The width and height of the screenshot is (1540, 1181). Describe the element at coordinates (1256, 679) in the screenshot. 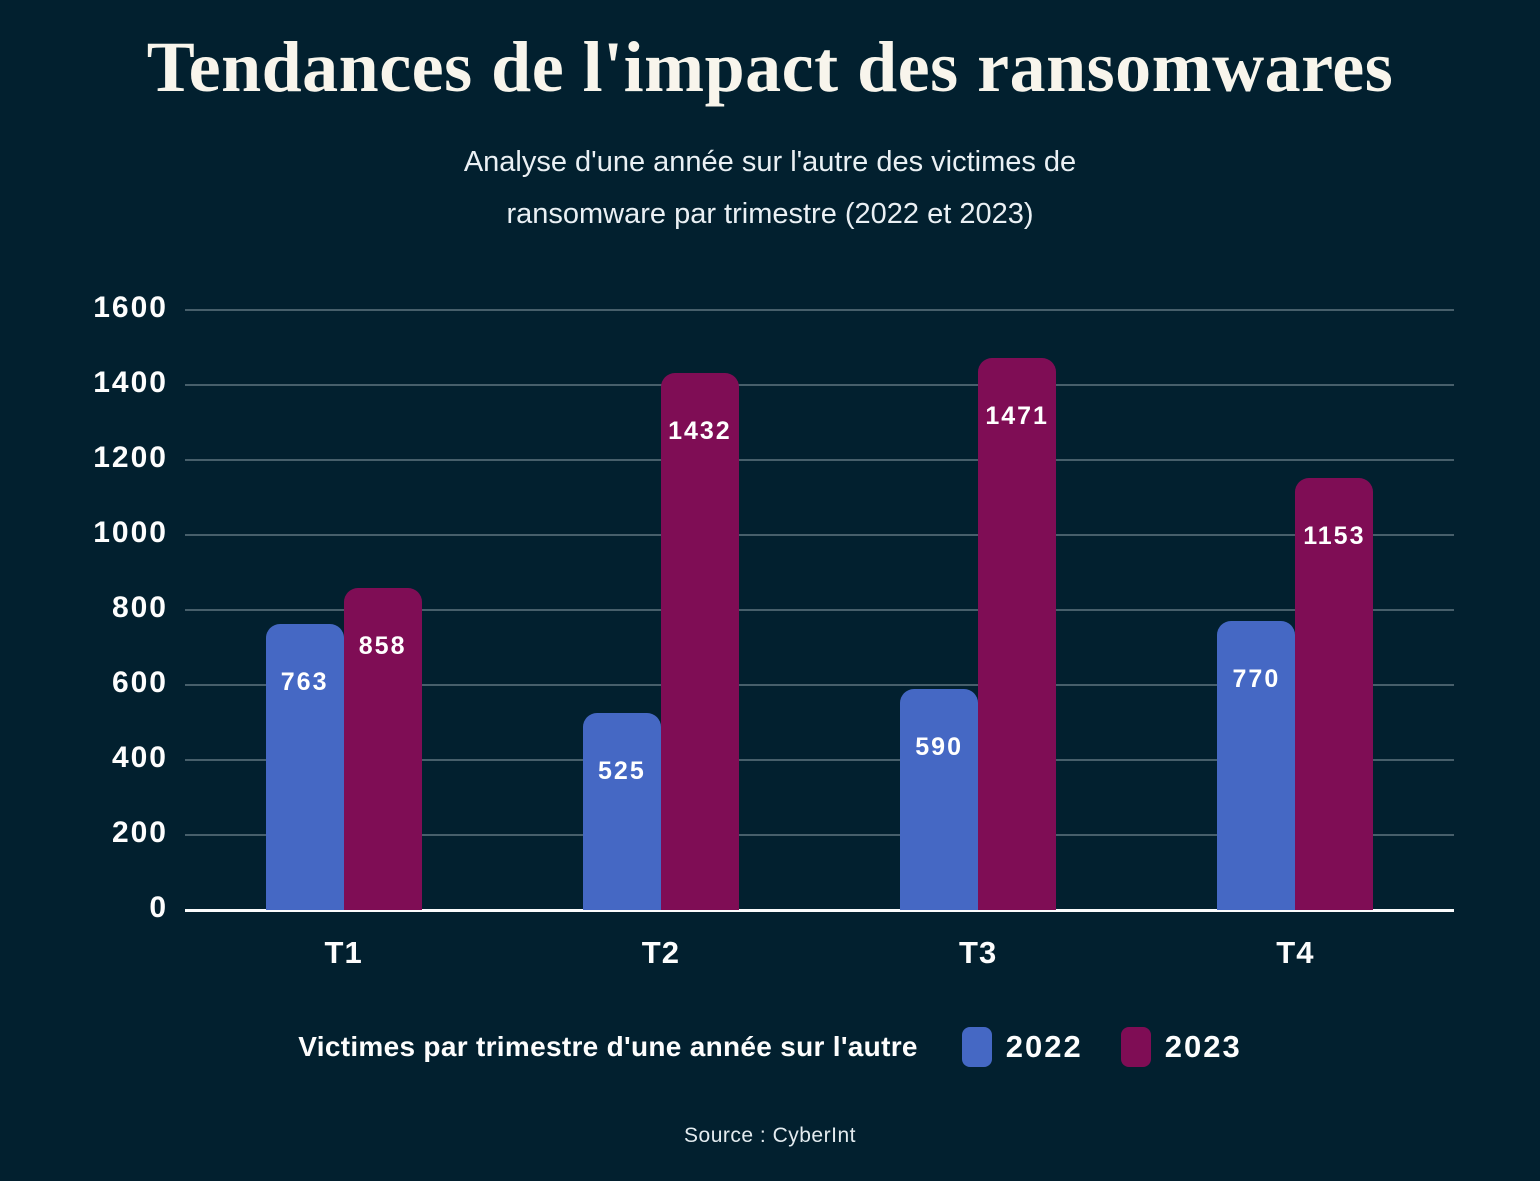

I see `bar-value-2022-T4: 770` at that location.